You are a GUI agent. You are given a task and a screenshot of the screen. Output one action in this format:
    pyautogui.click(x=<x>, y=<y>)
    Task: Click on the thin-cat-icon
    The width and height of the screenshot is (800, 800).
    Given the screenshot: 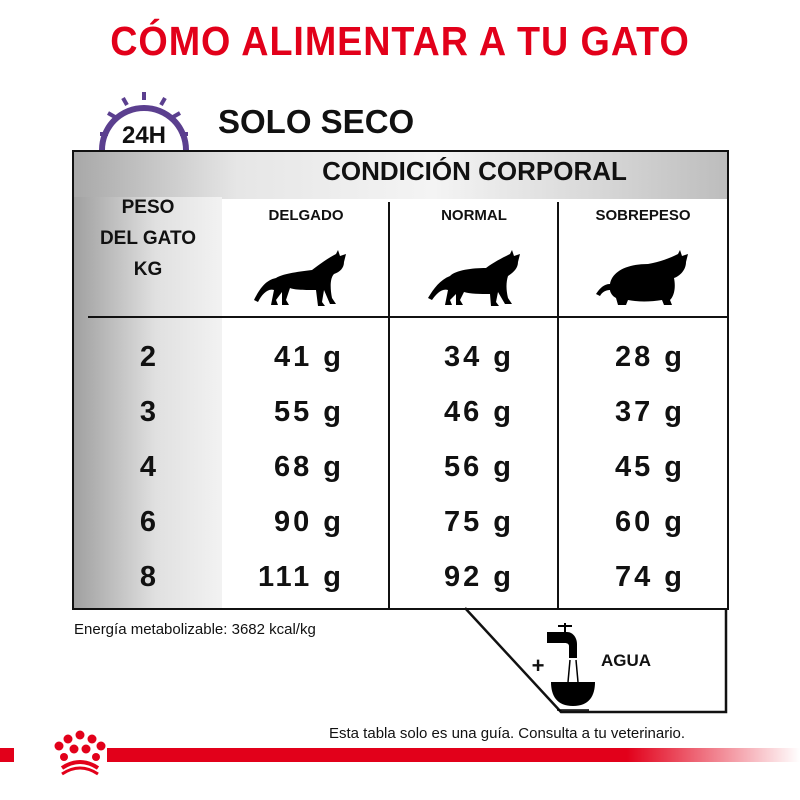 What is the action you would take?
    pyautogui.click(x=300, y=278)
    